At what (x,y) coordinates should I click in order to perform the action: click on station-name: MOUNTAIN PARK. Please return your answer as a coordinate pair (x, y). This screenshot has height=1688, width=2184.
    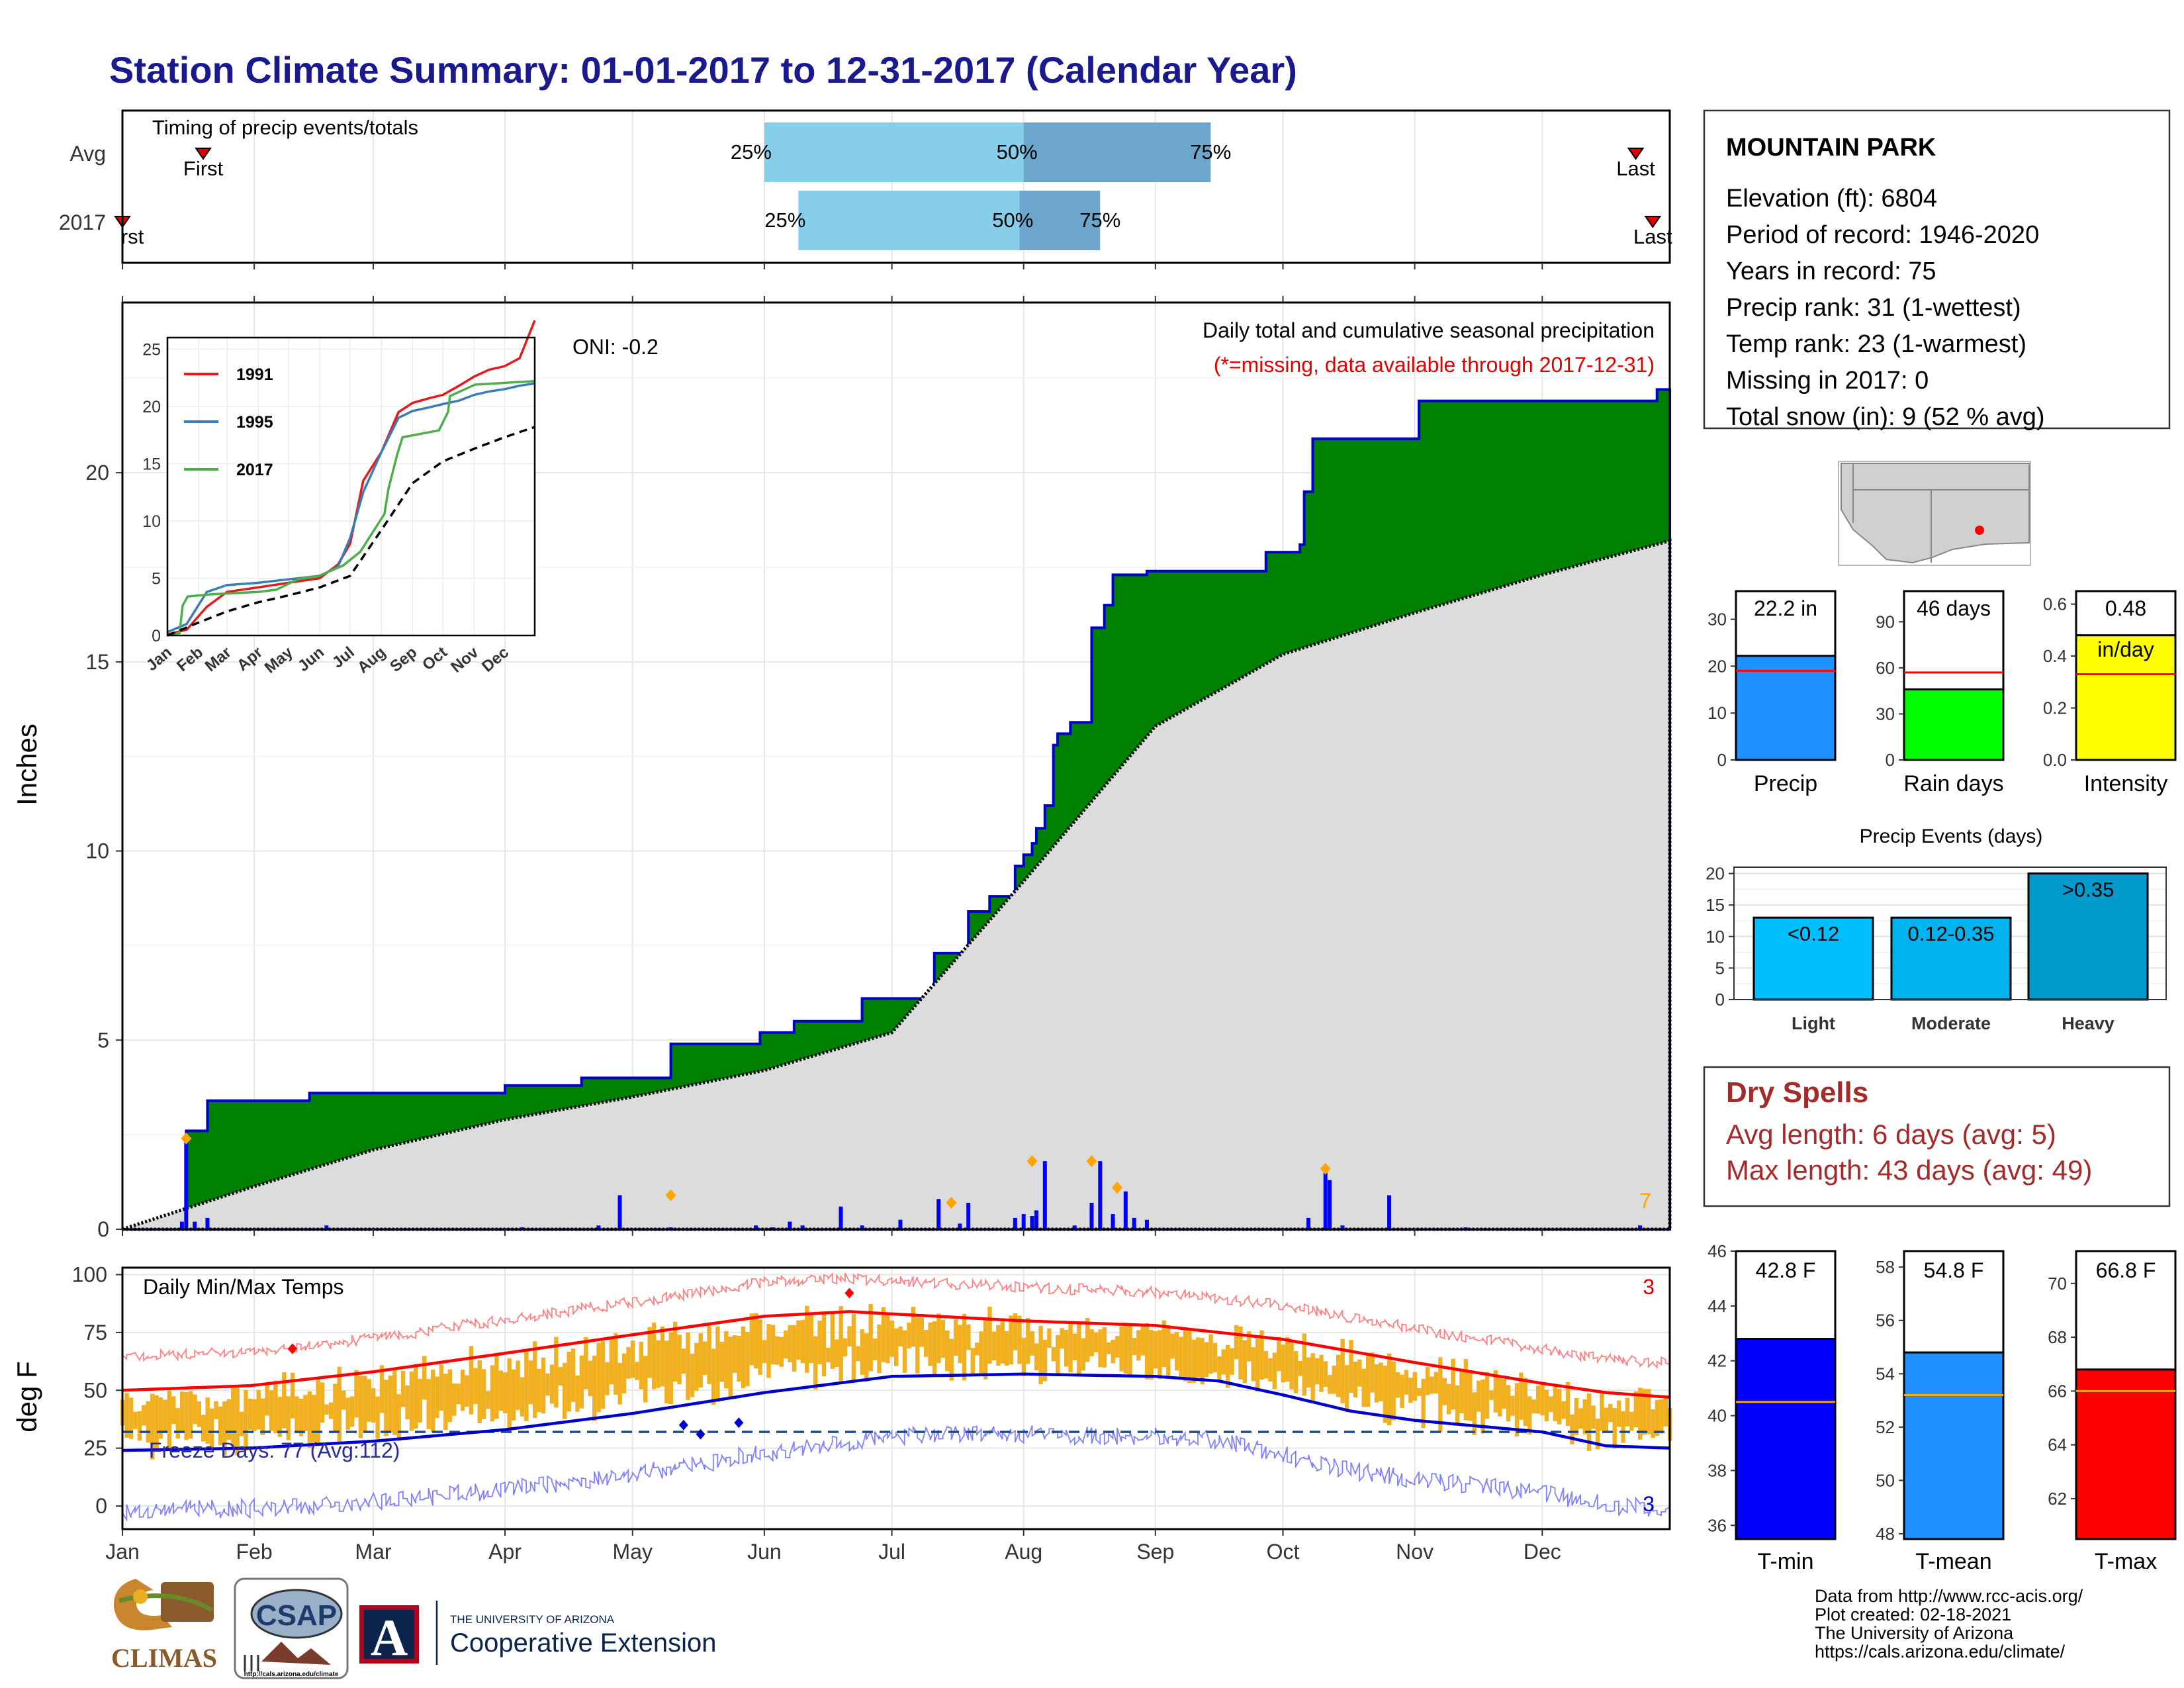
    Looking at the image, I should click on (1831, 148).